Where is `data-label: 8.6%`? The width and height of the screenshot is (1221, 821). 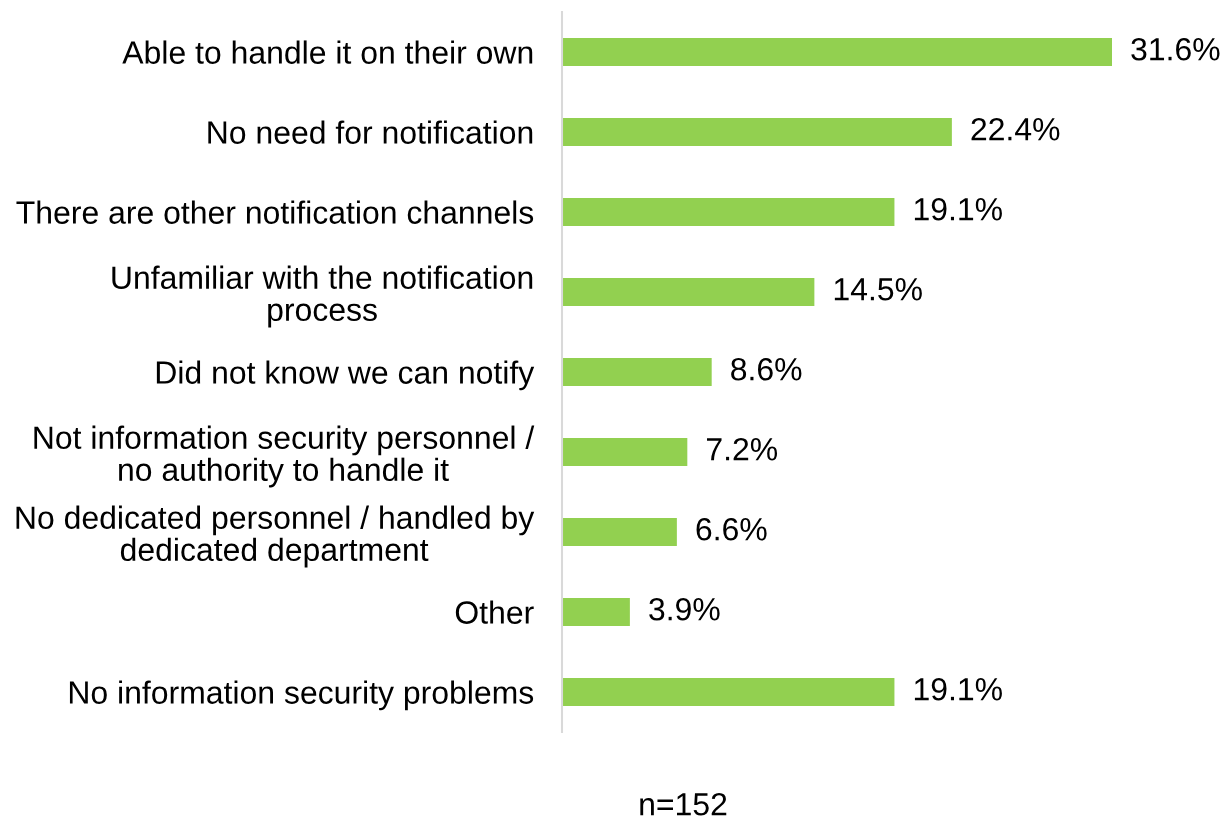 data-label: 8.6% is located at coordinates (766, 369).